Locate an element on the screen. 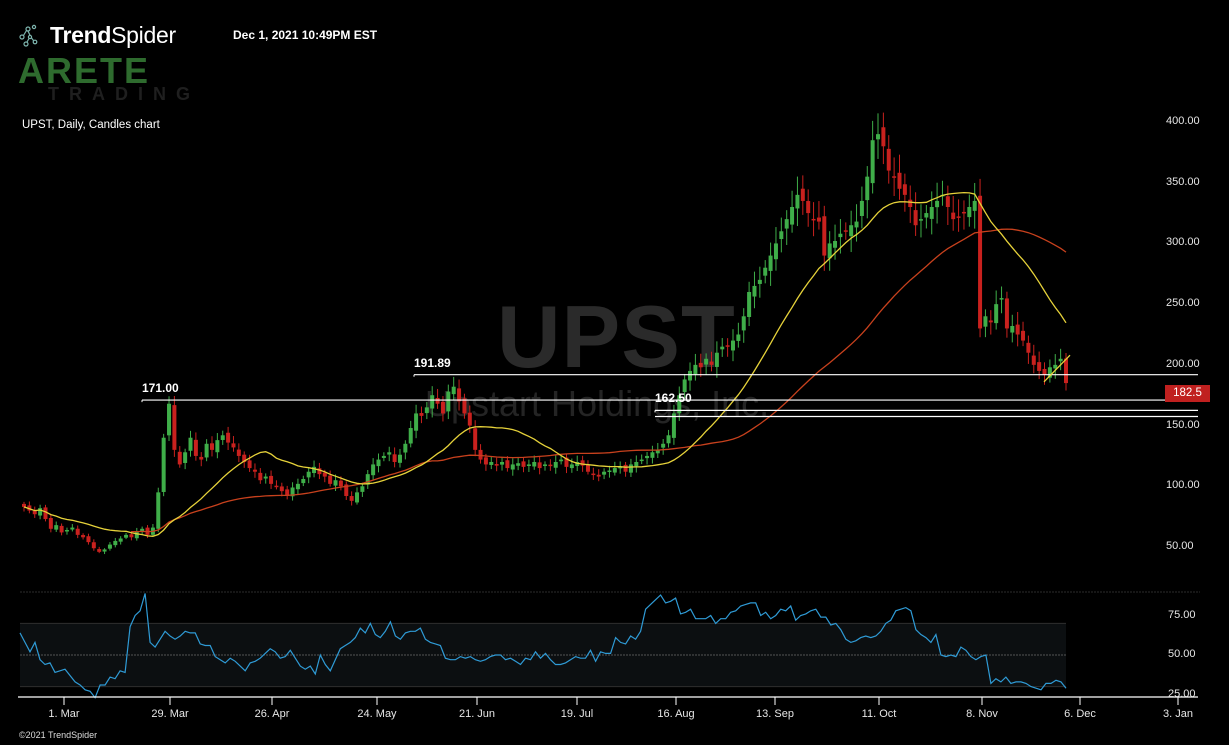 Image resolution: width=1229 pixels, height=745 pixels. y-tick-label: 400.00 is located at coordinates (1183, 121).